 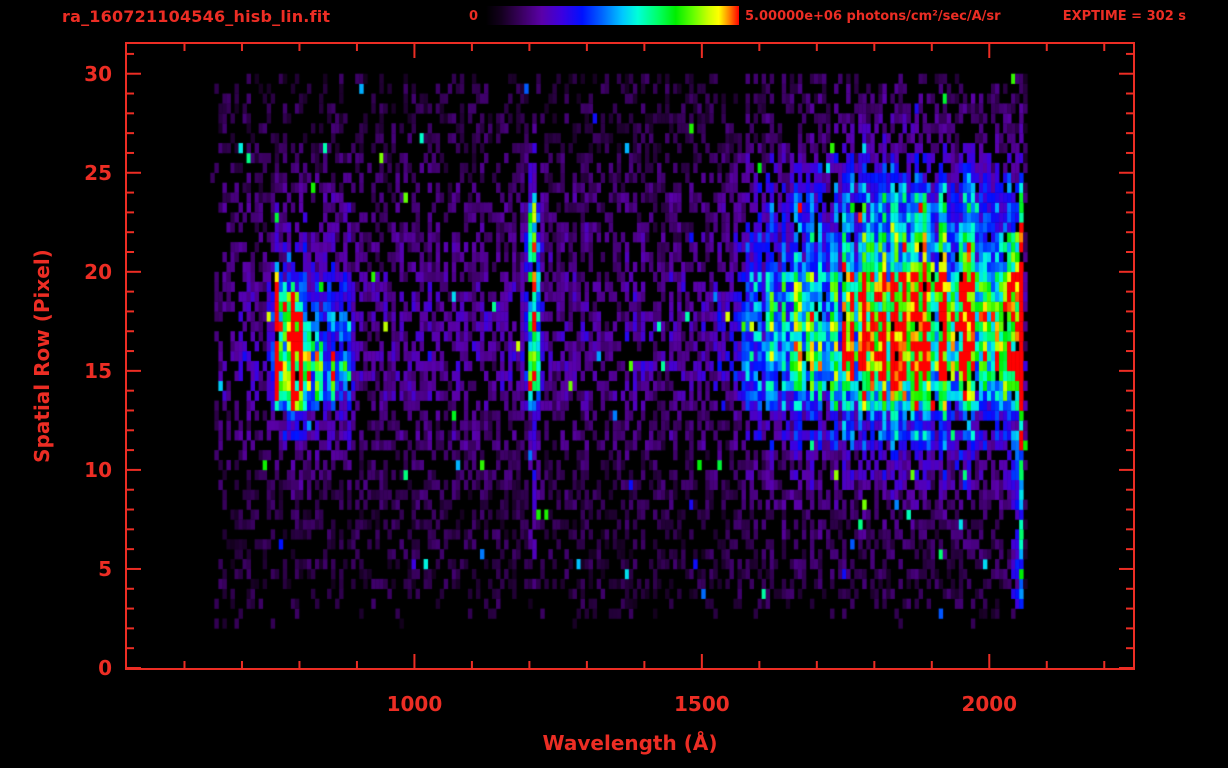 What do you see at coordinates (612, 15) in the screenshot?
I see `colorbar-gradient` at bounding box center [612, 15].